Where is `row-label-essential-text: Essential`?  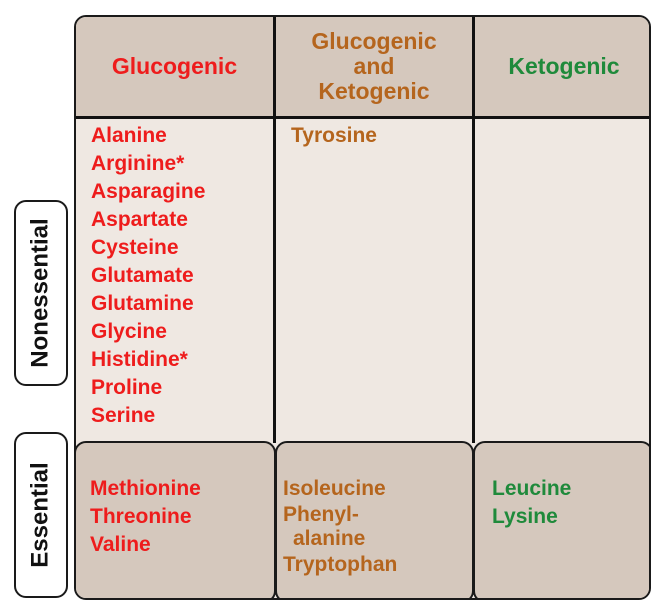 row-label-essential-text: Essential is located at coordinates (41, 515).